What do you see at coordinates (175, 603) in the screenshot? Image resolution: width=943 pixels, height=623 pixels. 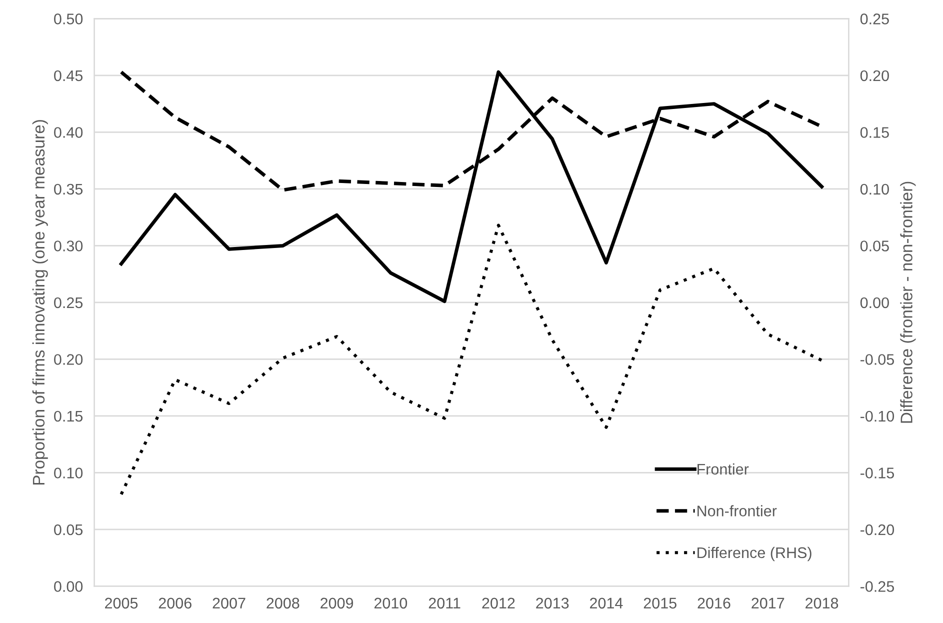 I see `x-tick-label: 2006` at bounding box center [175, 603].